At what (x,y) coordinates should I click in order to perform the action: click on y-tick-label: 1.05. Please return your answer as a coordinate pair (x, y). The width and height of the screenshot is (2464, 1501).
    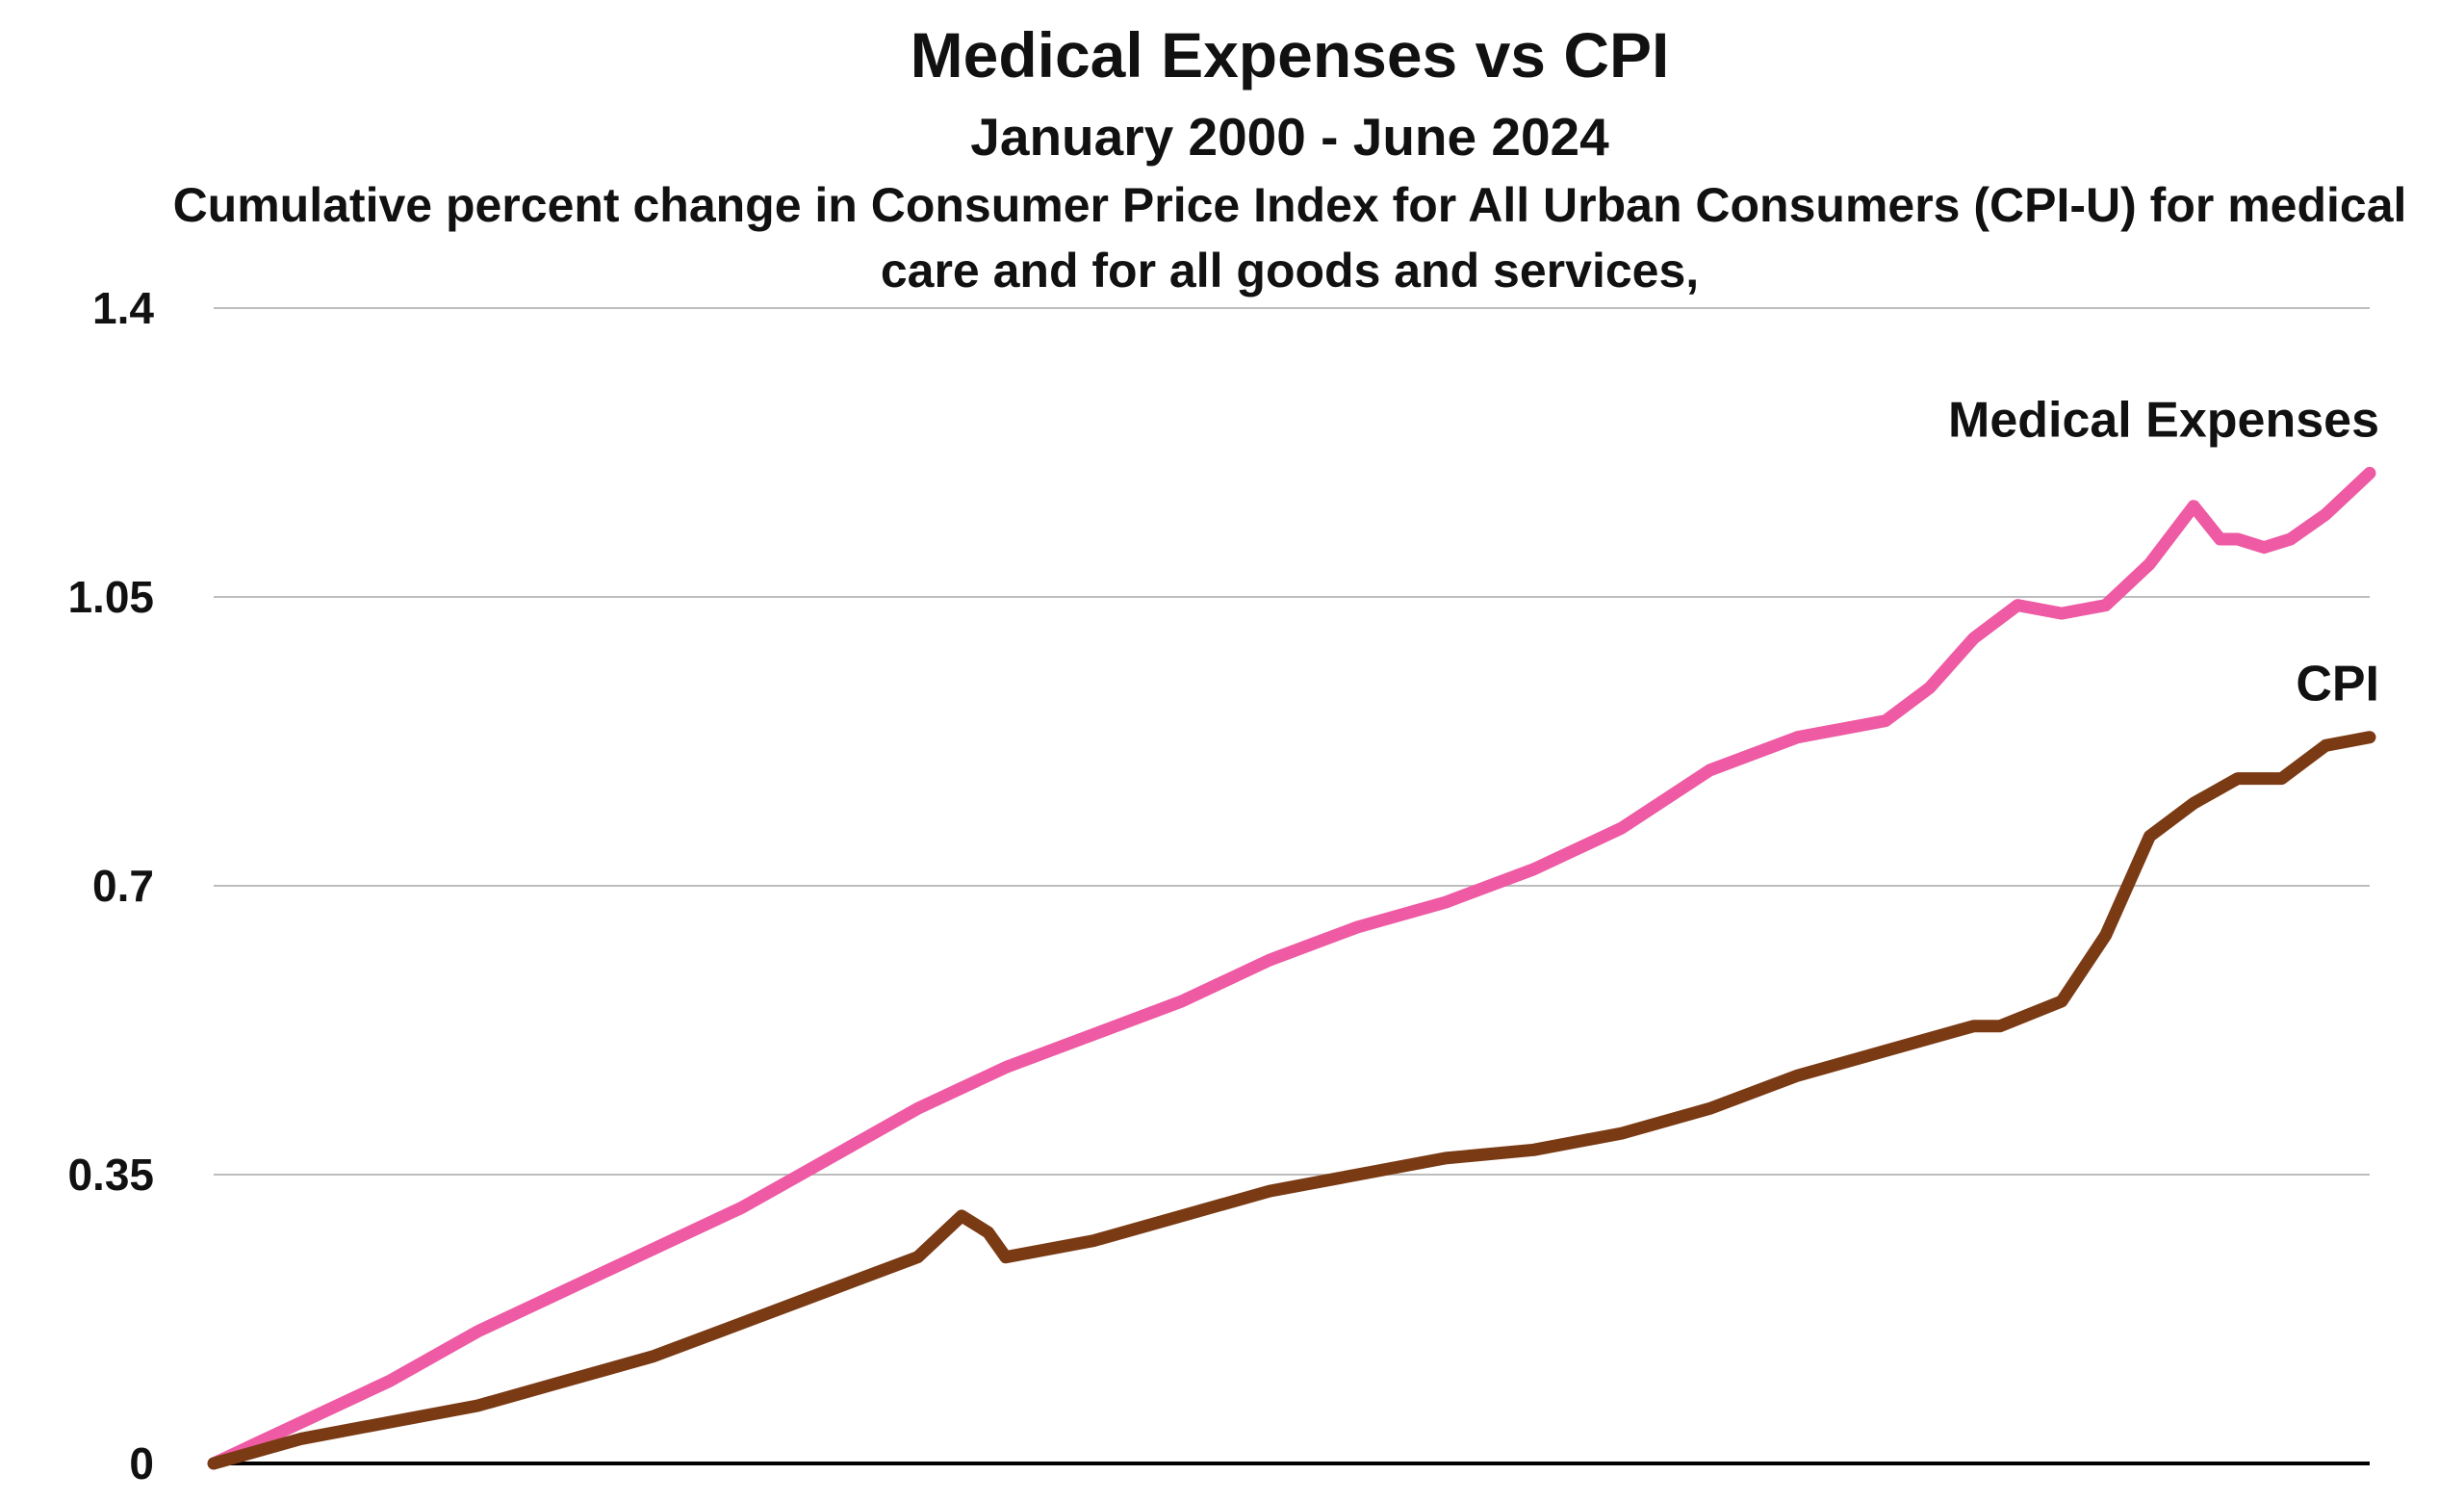
    Looking at the image, I should click on (110, 597).